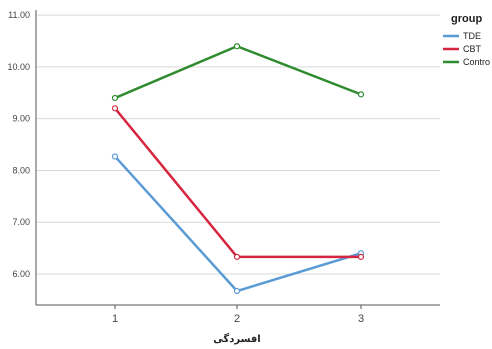  I want to click on legend-item: Contro, so click(466, 62).